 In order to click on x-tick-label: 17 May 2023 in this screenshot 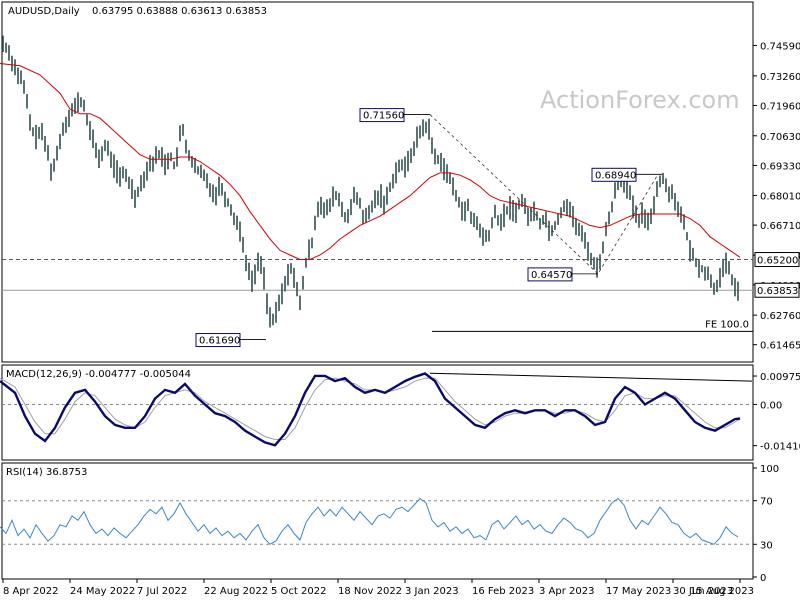, I will do `click(638, 591)`.